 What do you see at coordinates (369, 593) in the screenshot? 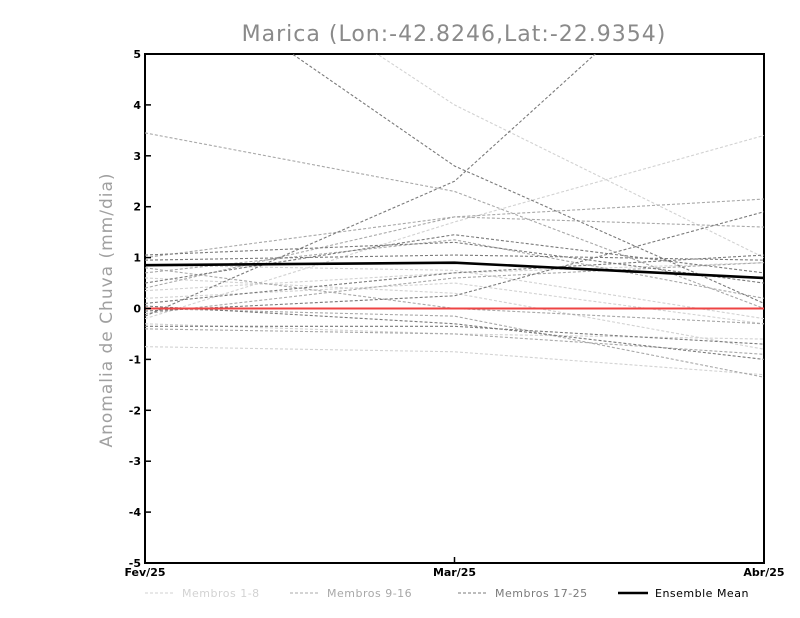
I see `legend-label: Membros 9-16` at bounding box center [369, 593].